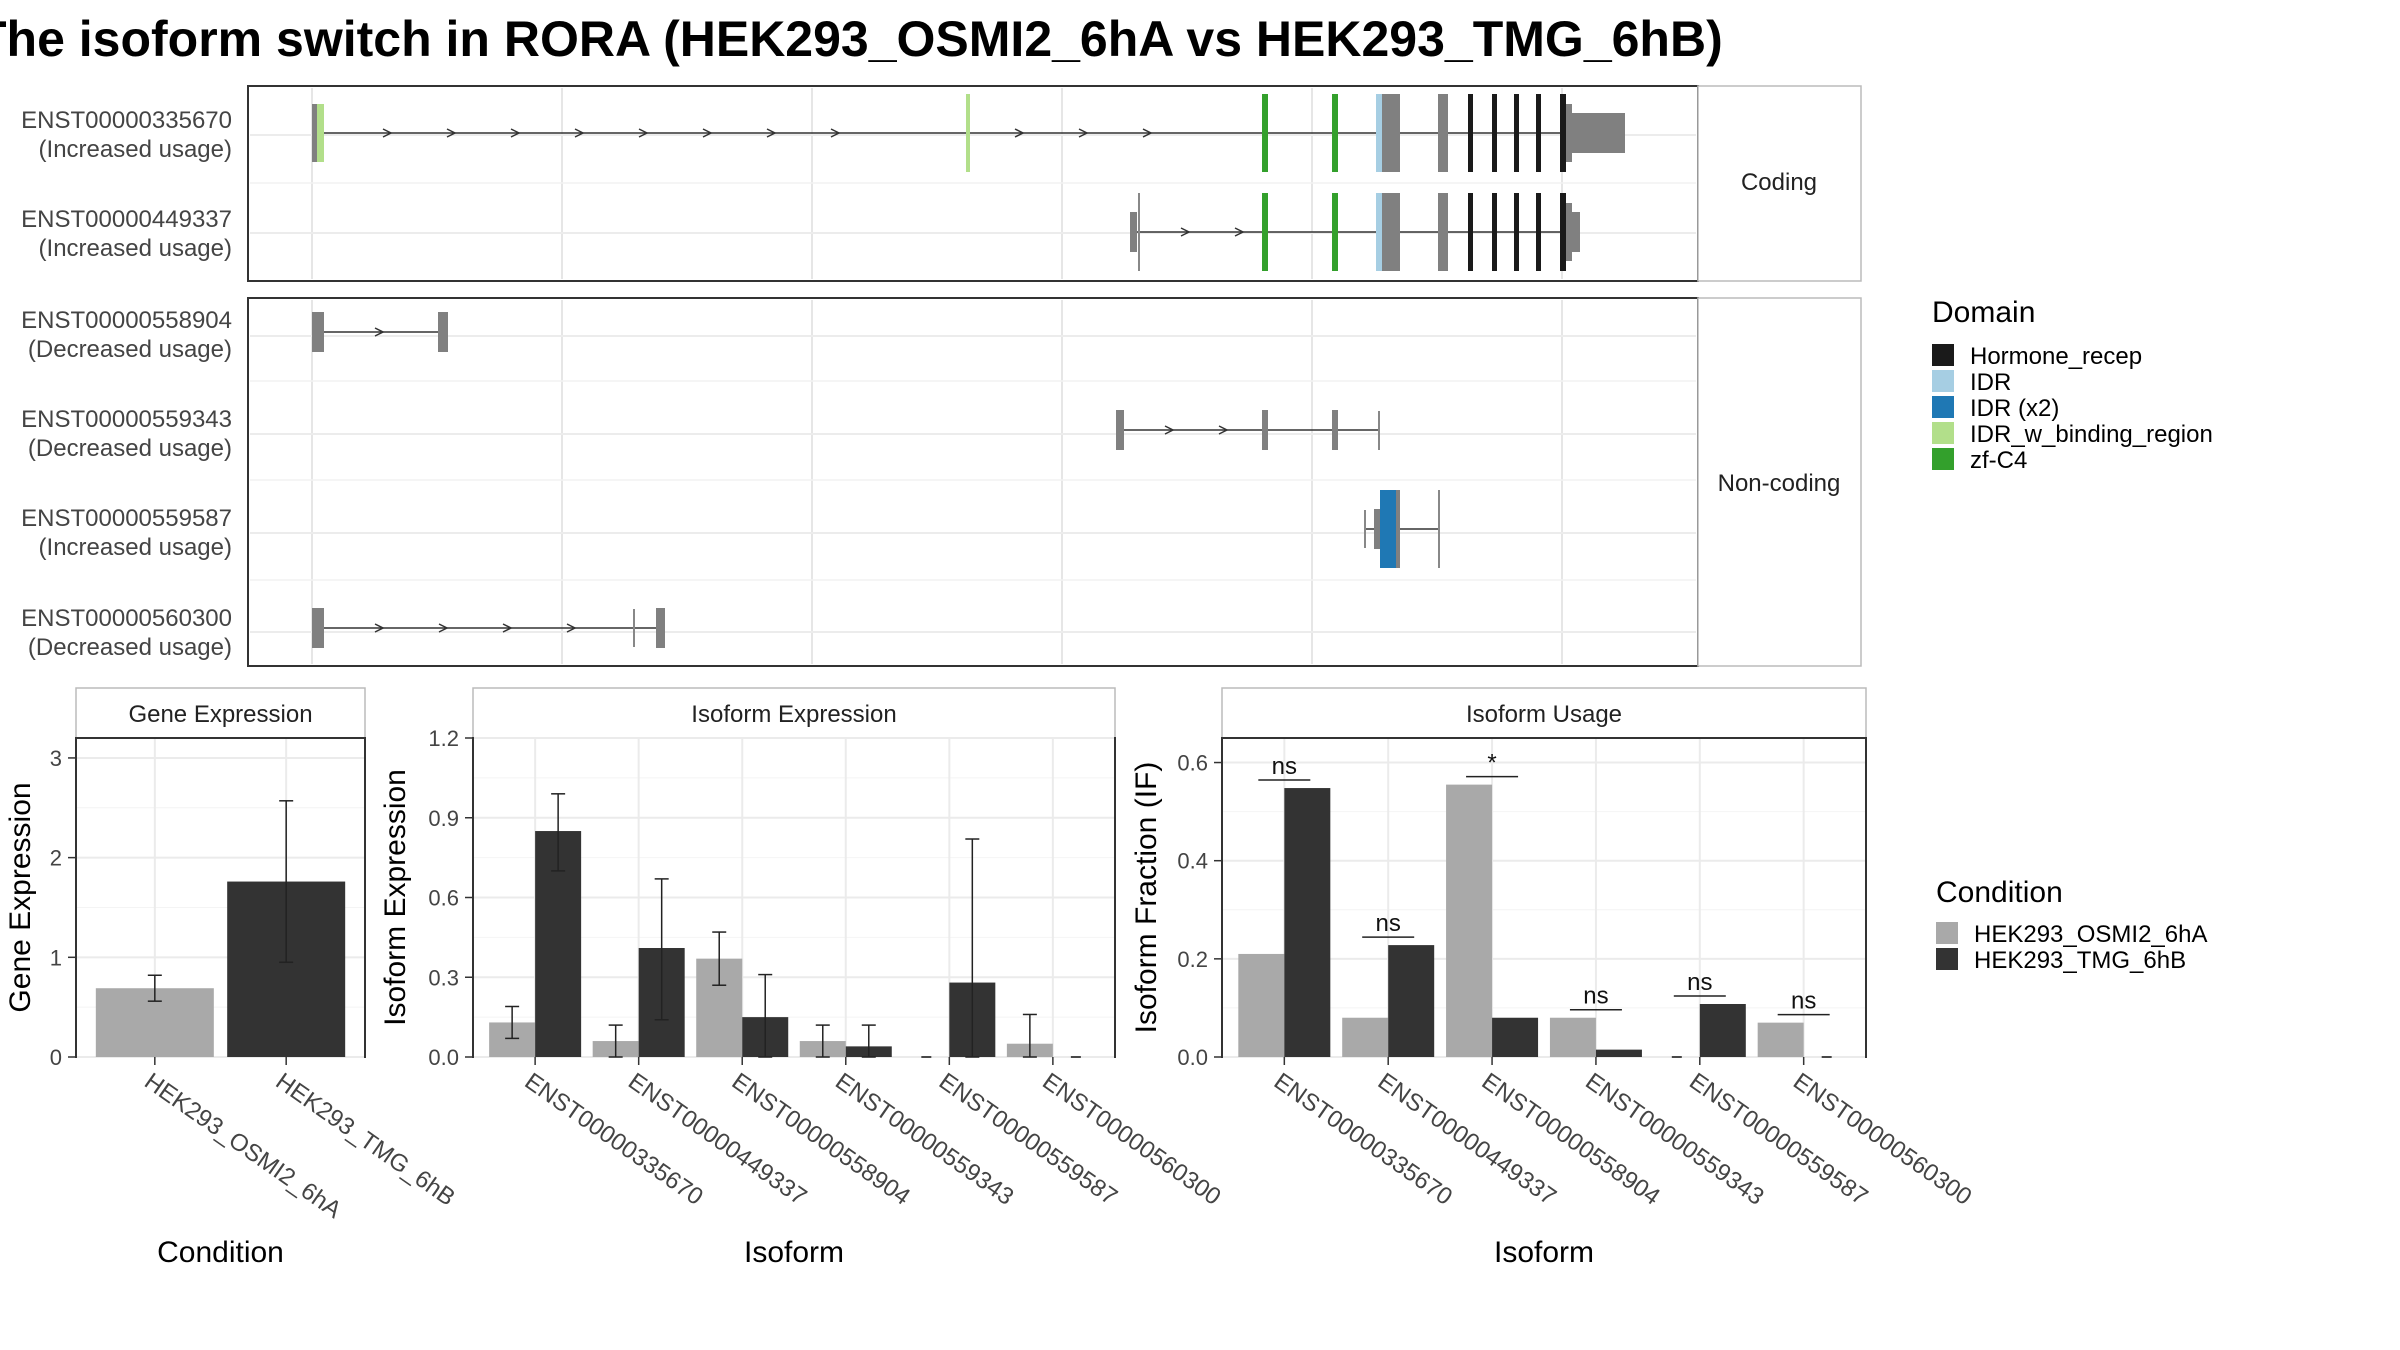 The image size is (2400, 1350). What do you see at coordinates (1192, 959) in the screenshot?
I see `y-tick-label: 0.2` at bounding box center [1192, 959].